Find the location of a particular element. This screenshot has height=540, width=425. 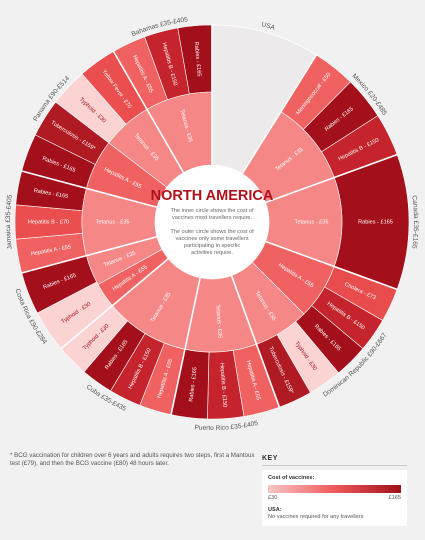

country-label-puerto-rico: Puerto Rico £35-£405 is located at coordinates (226, 426).